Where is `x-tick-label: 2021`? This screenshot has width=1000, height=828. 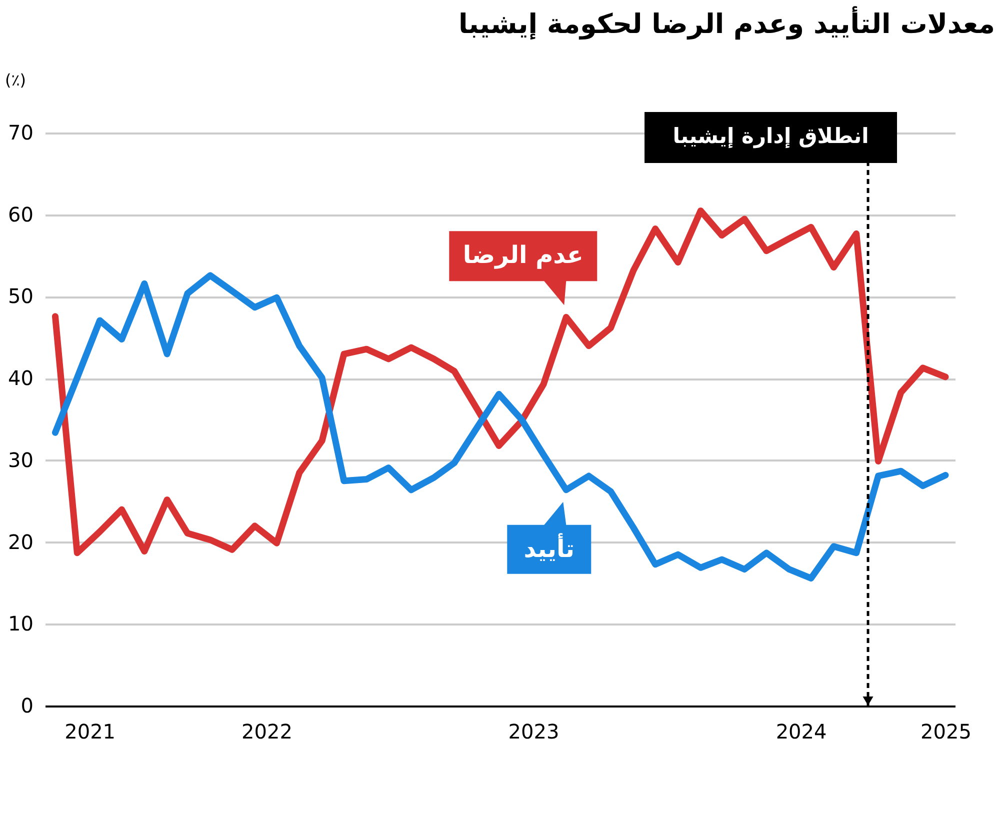
x-tick-label: 2021 is located at coordinates (90, 732).